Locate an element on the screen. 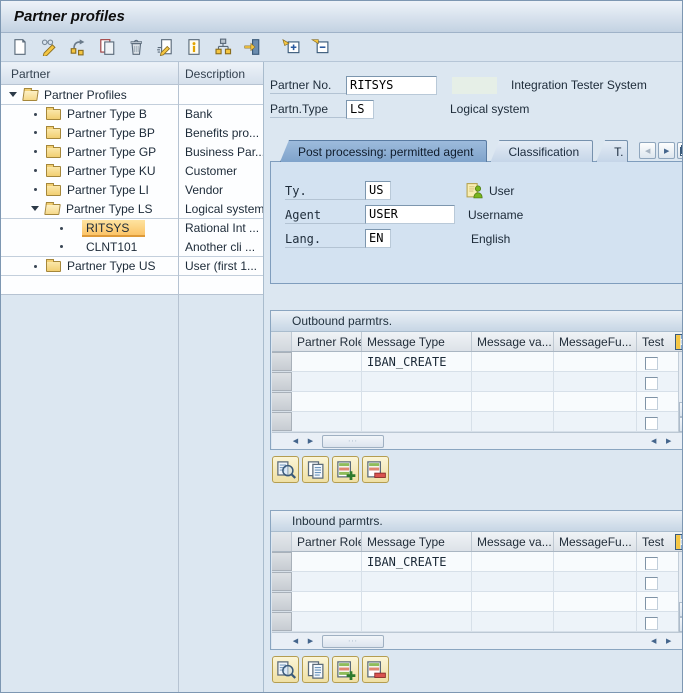 This screenshot has width=683, height=693. inbound-row-1: IBAN_CREATE is located at coordinates (477, 562).